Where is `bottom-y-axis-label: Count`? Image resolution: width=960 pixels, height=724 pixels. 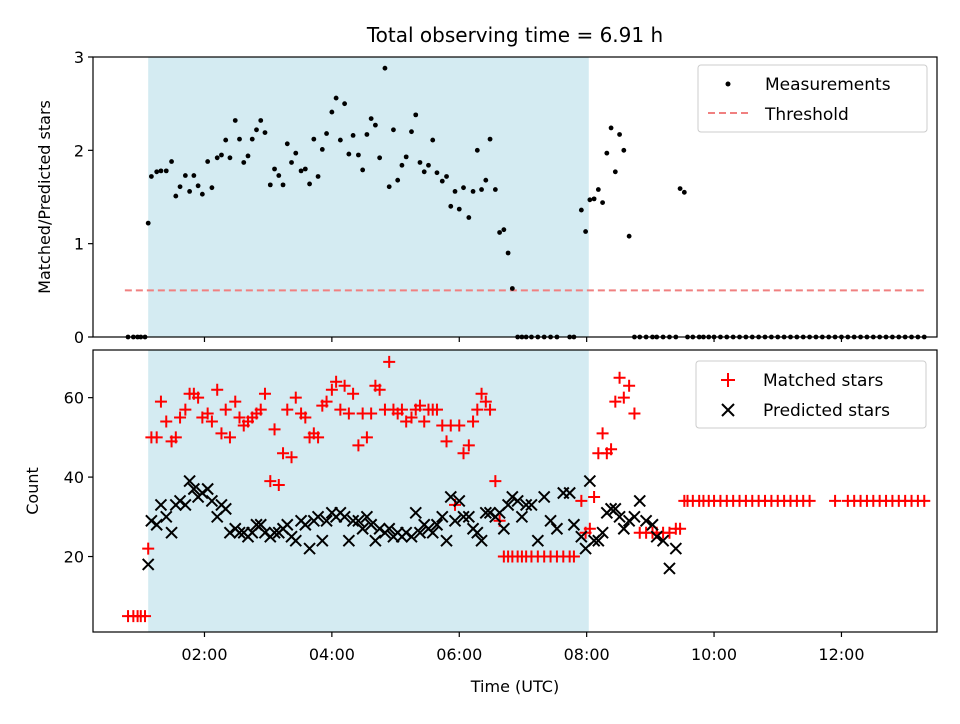 bottom-y-axis-label: Count is located at coordinates (32, 491).